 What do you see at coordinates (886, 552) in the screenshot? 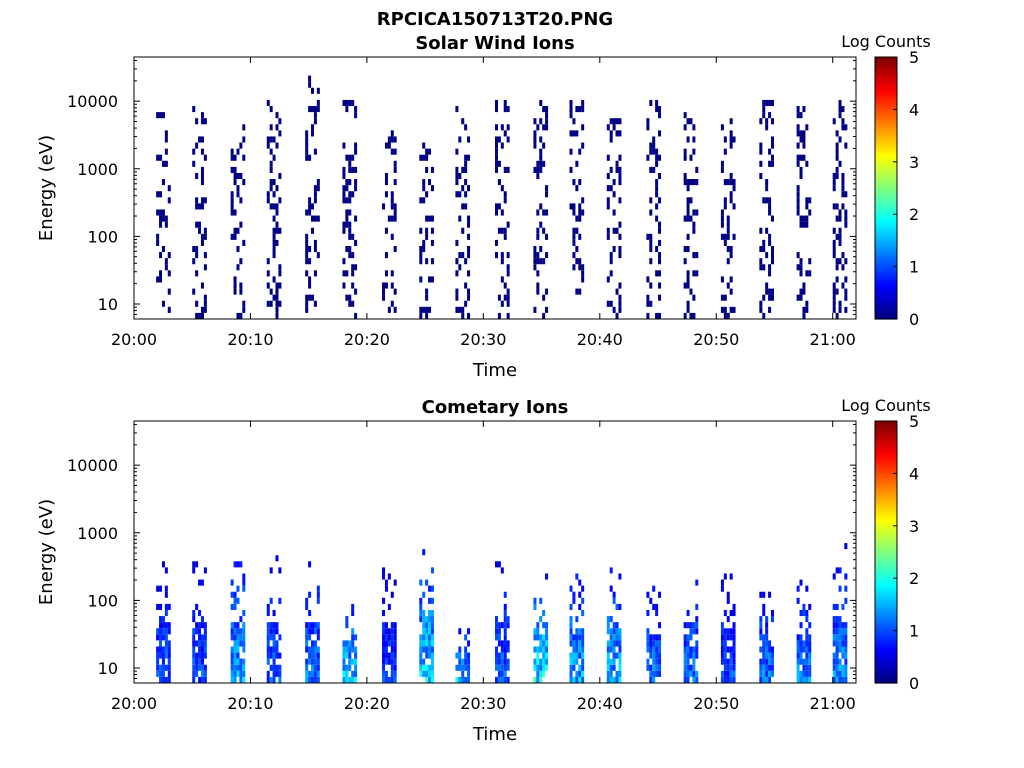
I see `colorbar-frame` at bounding box center [886, 552].